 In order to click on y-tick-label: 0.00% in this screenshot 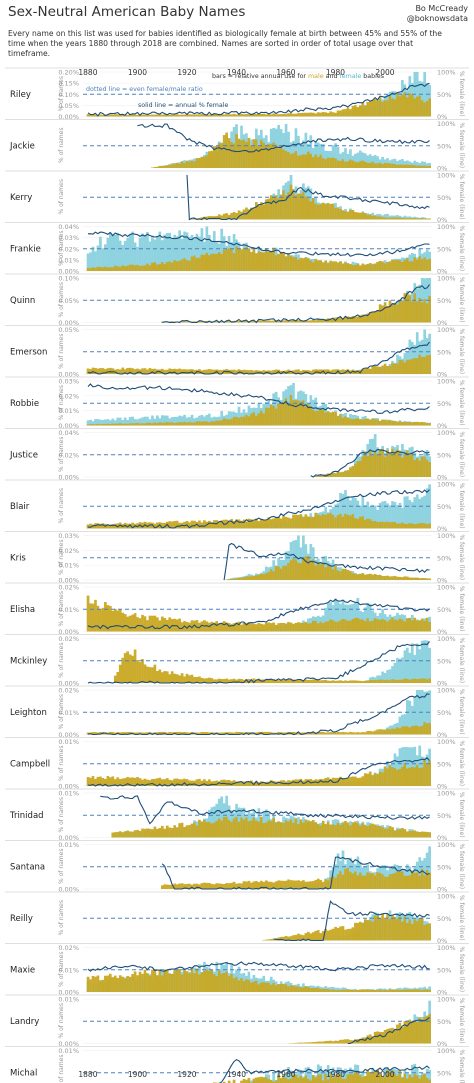, I will do `click(68, 684)`.